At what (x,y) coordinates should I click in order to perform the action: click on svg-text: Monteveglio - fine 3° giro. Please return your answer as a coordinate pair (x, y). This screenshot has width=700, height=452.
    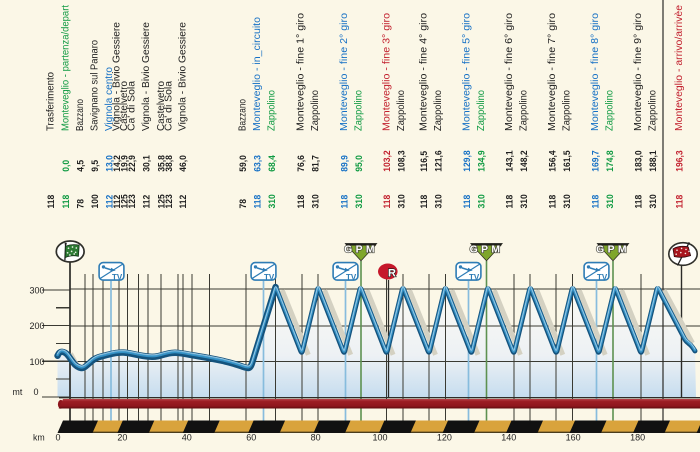
    Looking at the image, I should click on (387, 72).